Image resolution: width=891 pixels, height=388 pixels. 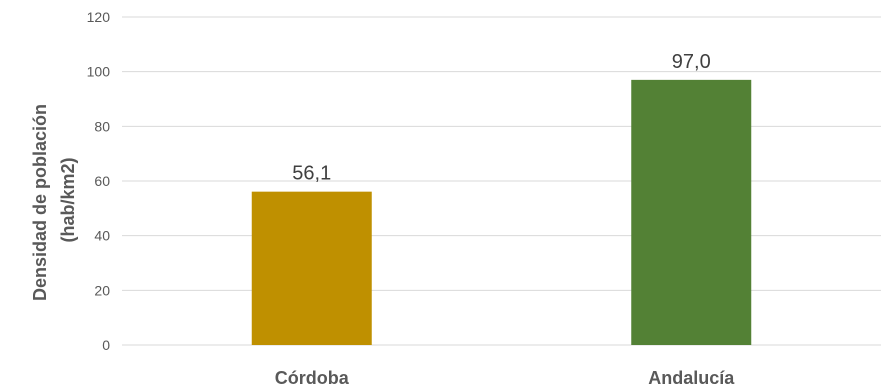 I want to click on y-tick-label: 20, so click(x=102, y=290).